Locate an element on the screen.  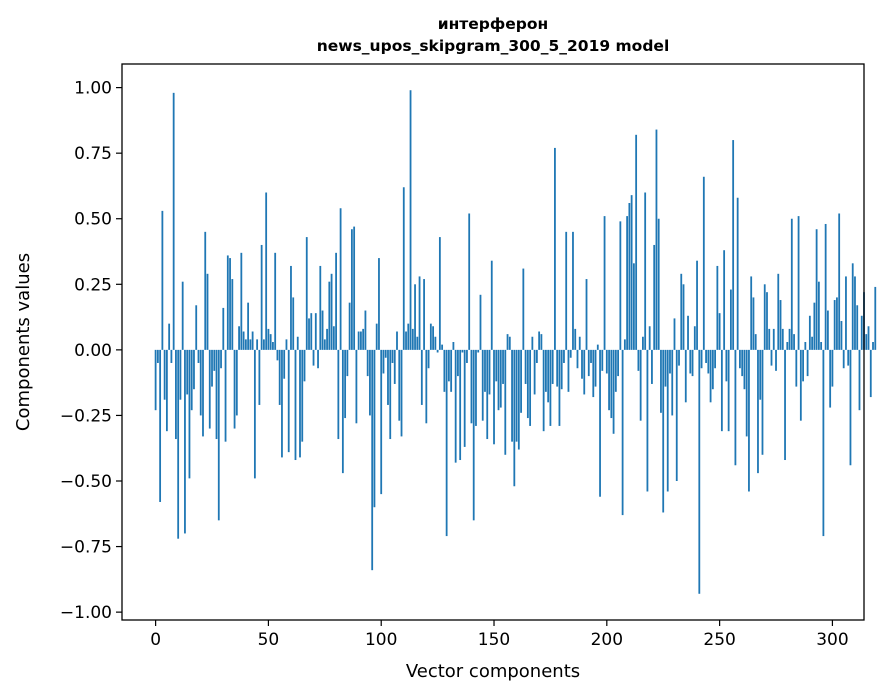
y-tick-label: −1.00 is located at coordinates (86, 613).